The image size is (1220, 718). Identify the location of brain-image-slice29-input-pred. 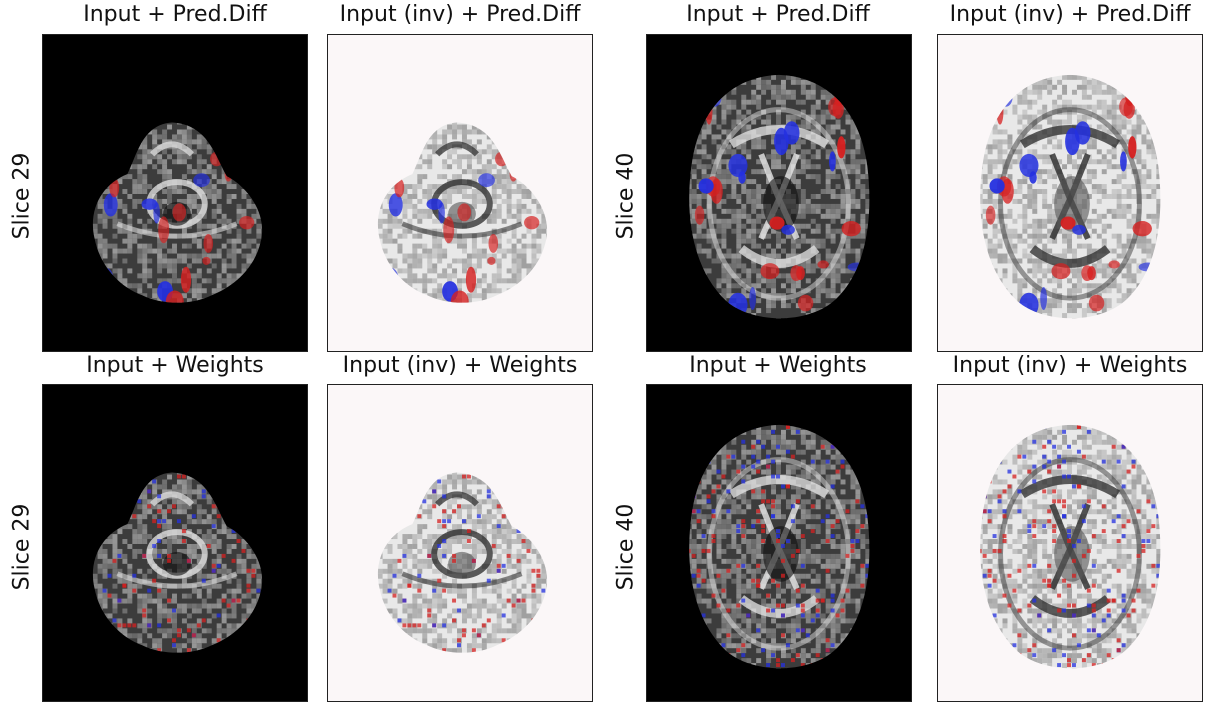
(175, 193).